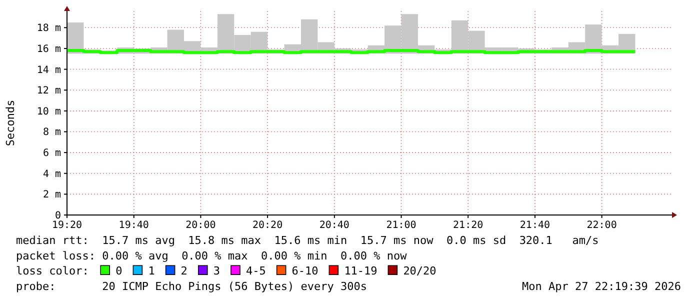 This screenshot has width=697, height=297. I want to click on y-tick-label: 6 m, so click(51, 154).